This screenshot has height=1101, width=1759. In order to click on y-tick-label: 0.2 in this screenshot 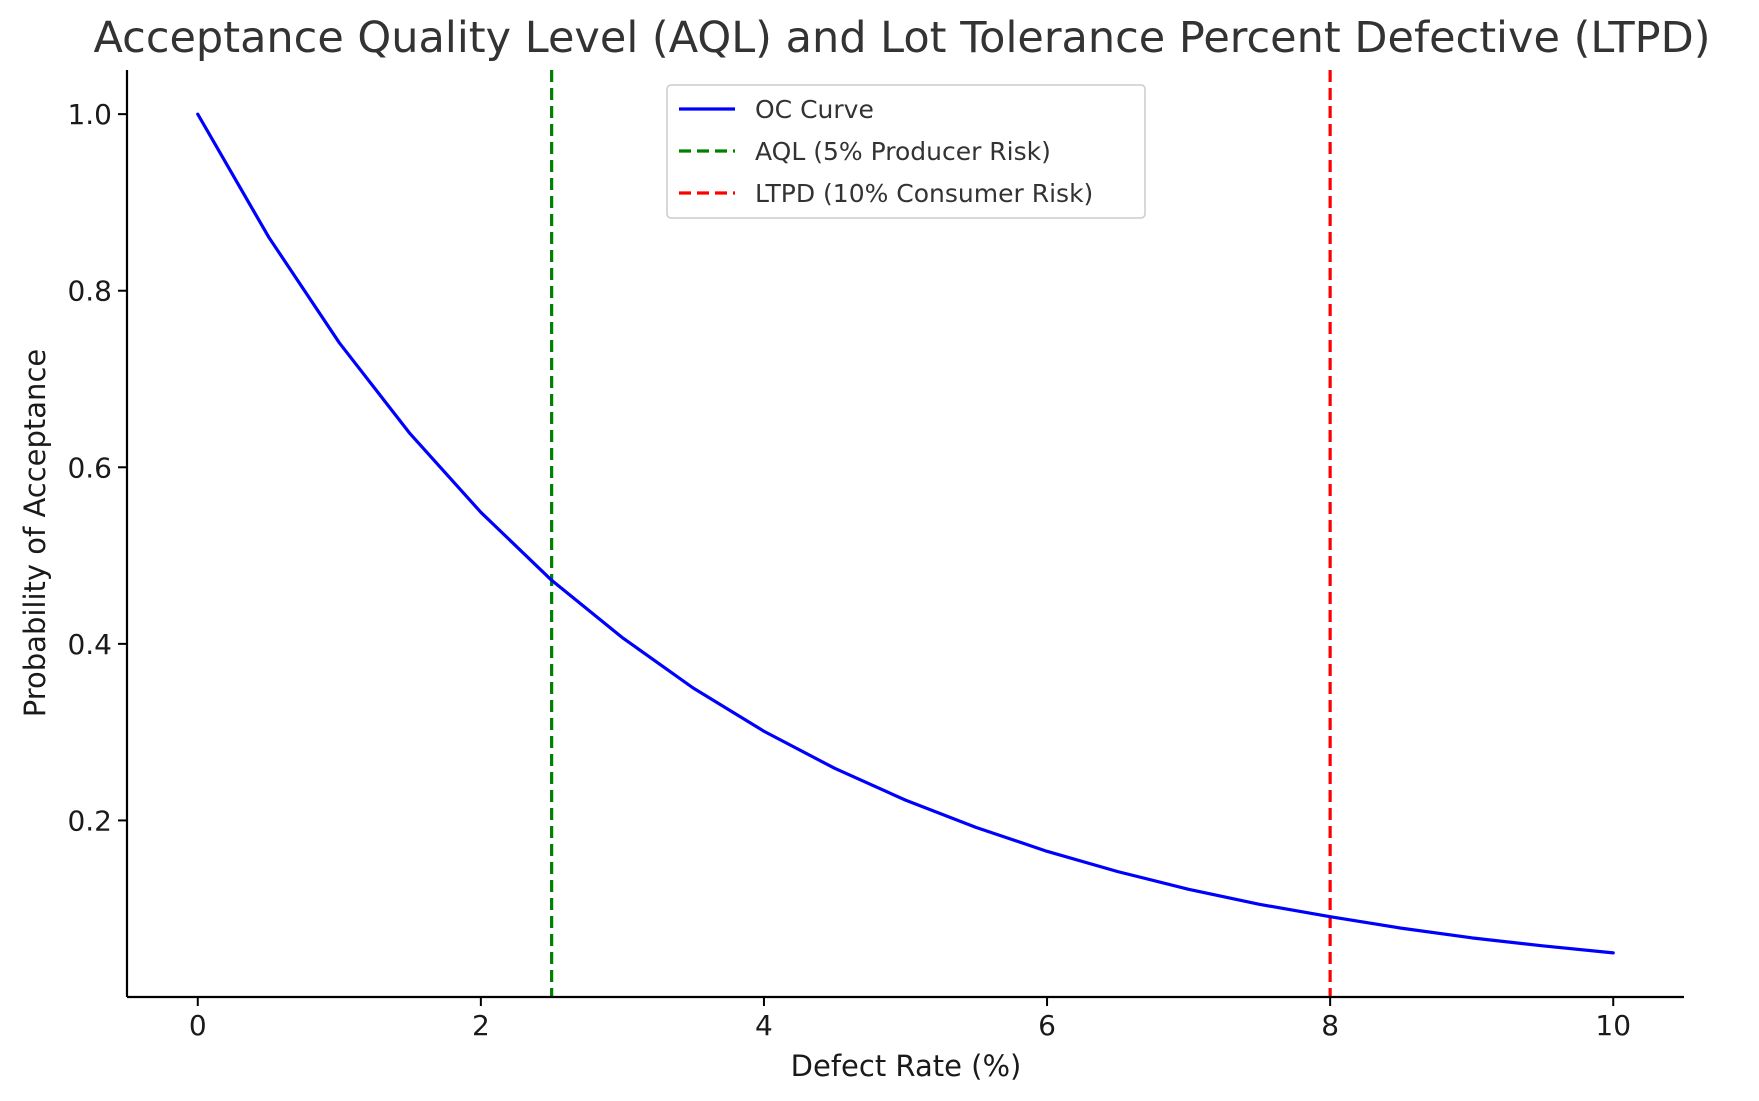, I will do `click(89, 820)`.